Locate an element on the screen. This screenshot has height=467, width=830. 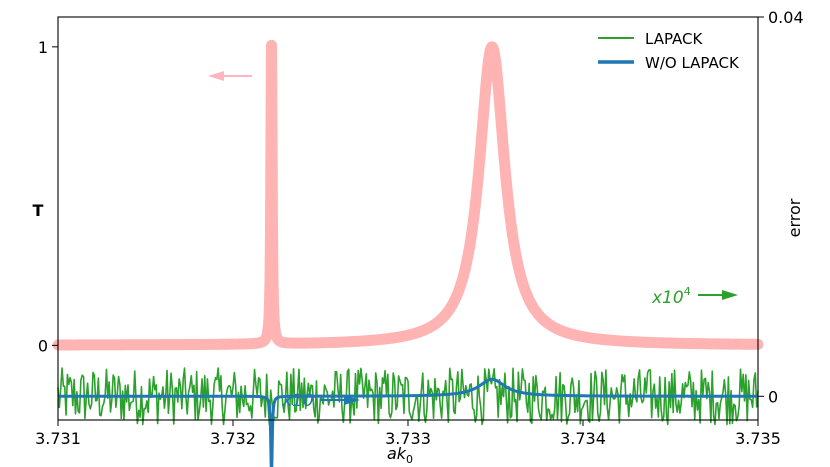
x-tick-label: 3.733 is located at coordinates (408, 438).